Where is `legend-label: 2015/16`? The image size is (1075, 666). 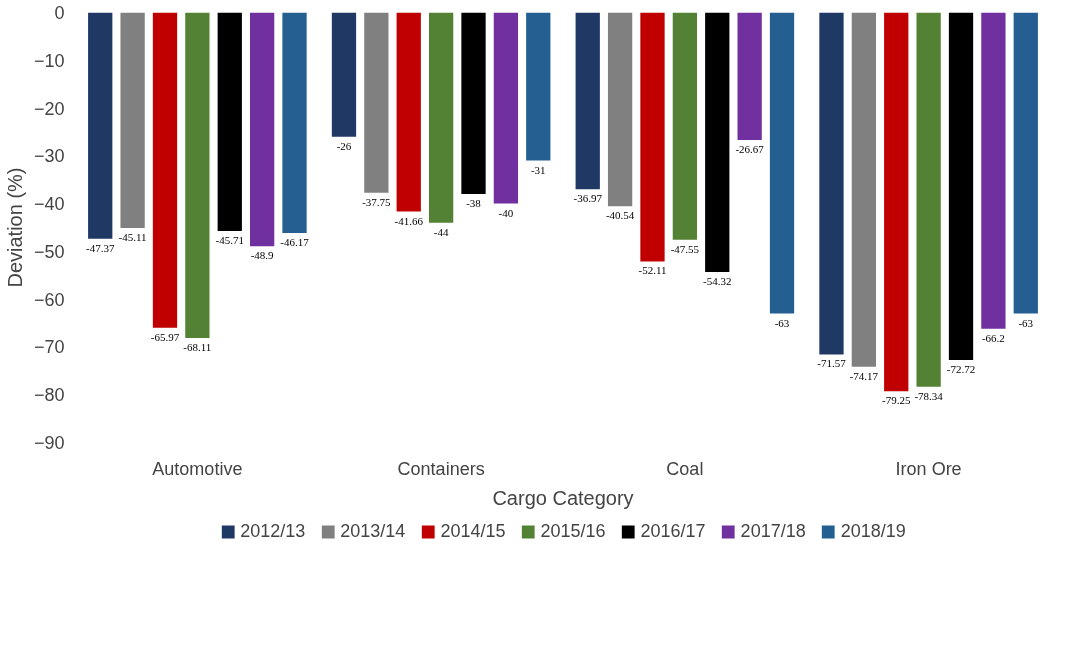 legend-label: 2015/16 is located at coordinates (573, 531).